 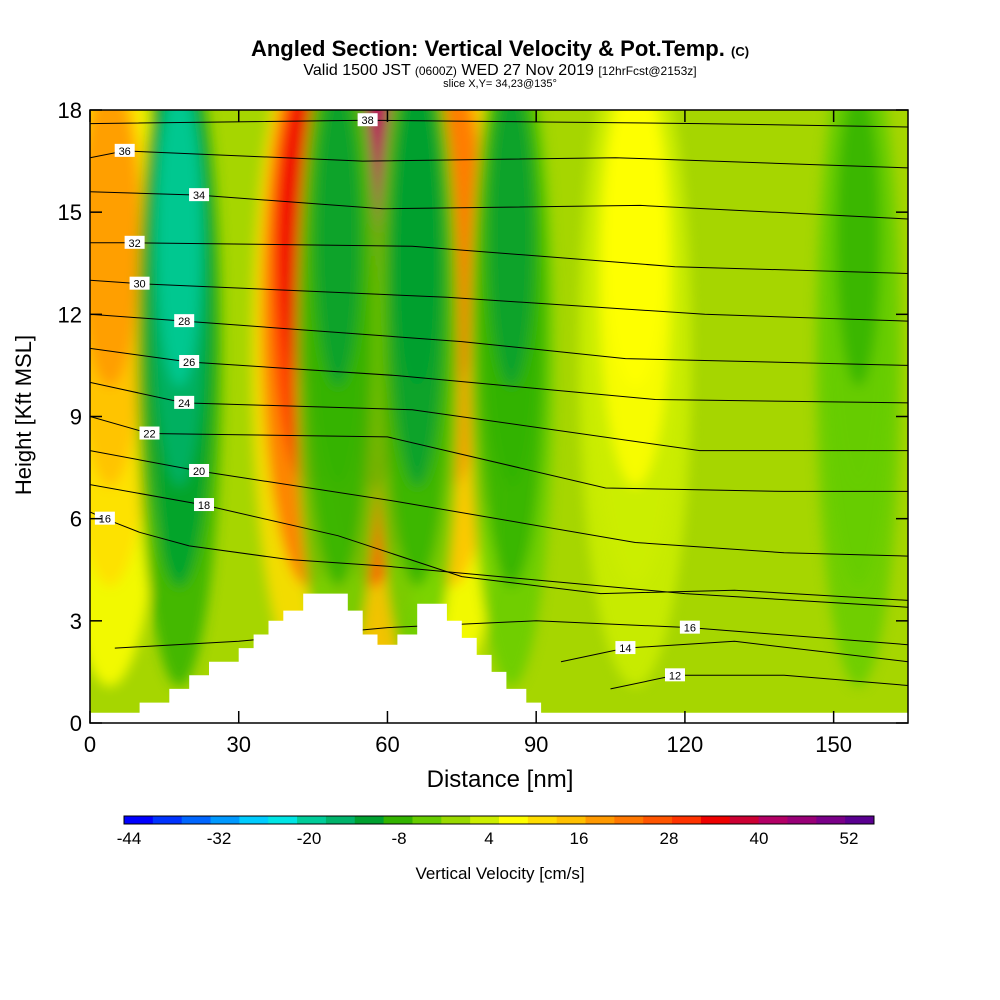 What do you see at coordinates (669, 838) in the screenshot?
I see `colorbar-tick-label: 28` at bounding box center [669, 838].